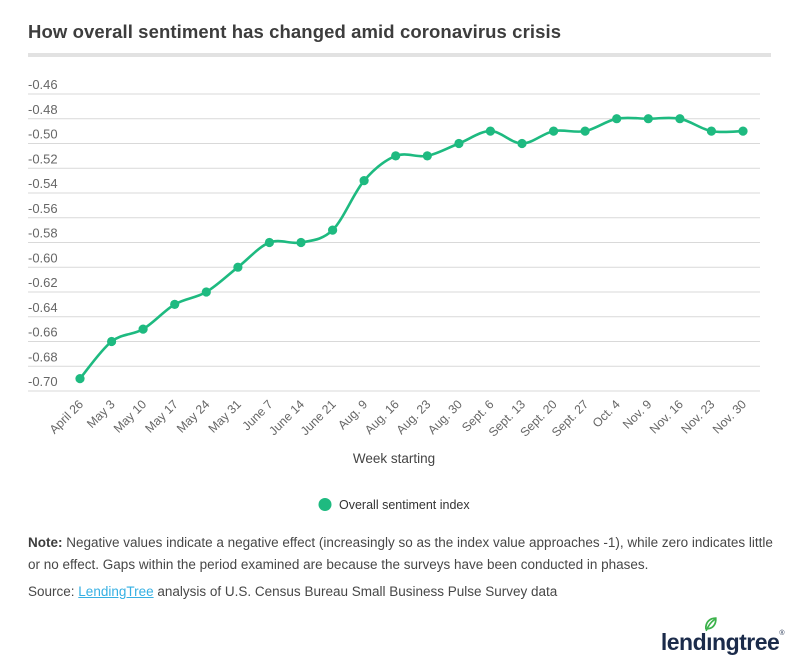 The image size is (800, 668). What do you see at coordinates (325, 504) in the screenshot?
I see `legend-marker` at bounding box center [325, 504].